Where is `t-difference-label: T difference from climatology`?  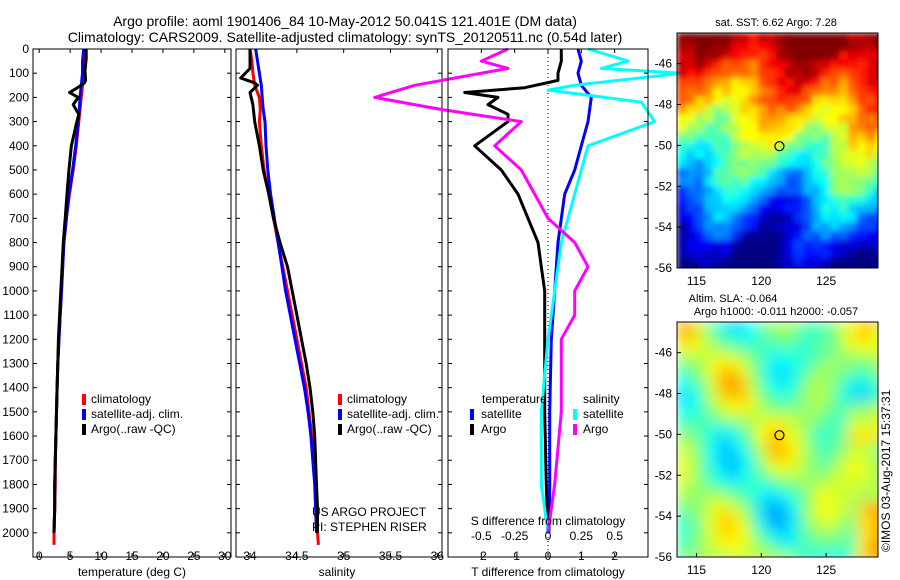
t-difference-label: T difference from climatology is located at coordinates (548, 572).